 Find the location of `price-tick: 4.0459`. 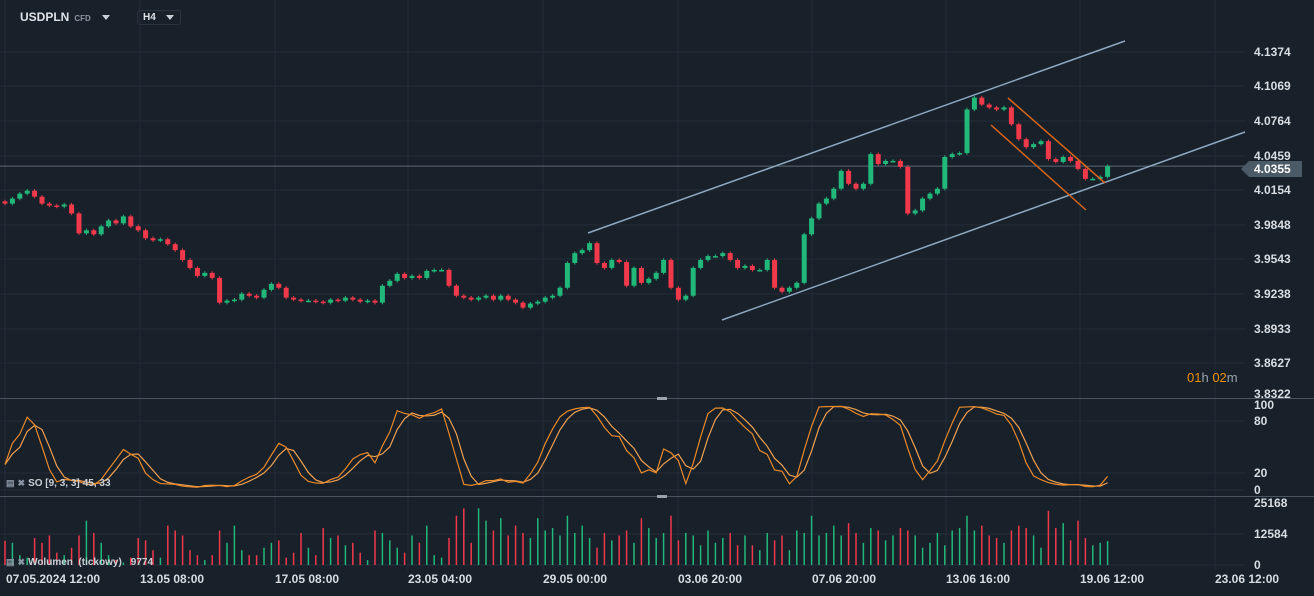

price-tick: 4.0459 is located at coordinates (1272, 156).